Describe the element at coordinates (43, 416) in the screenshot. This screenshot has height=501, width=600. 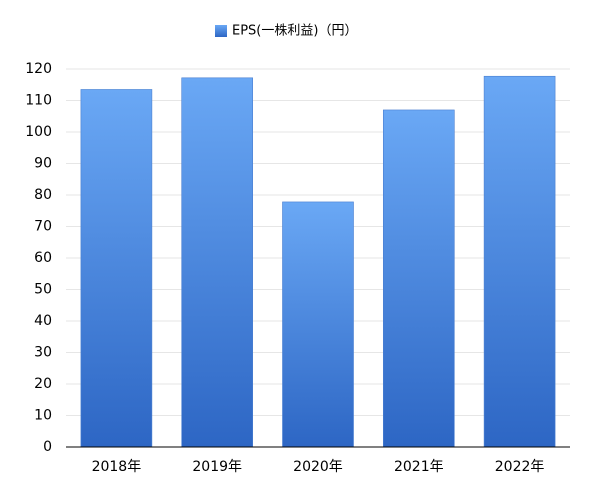
I see `y-tick-label: 10` at that location.